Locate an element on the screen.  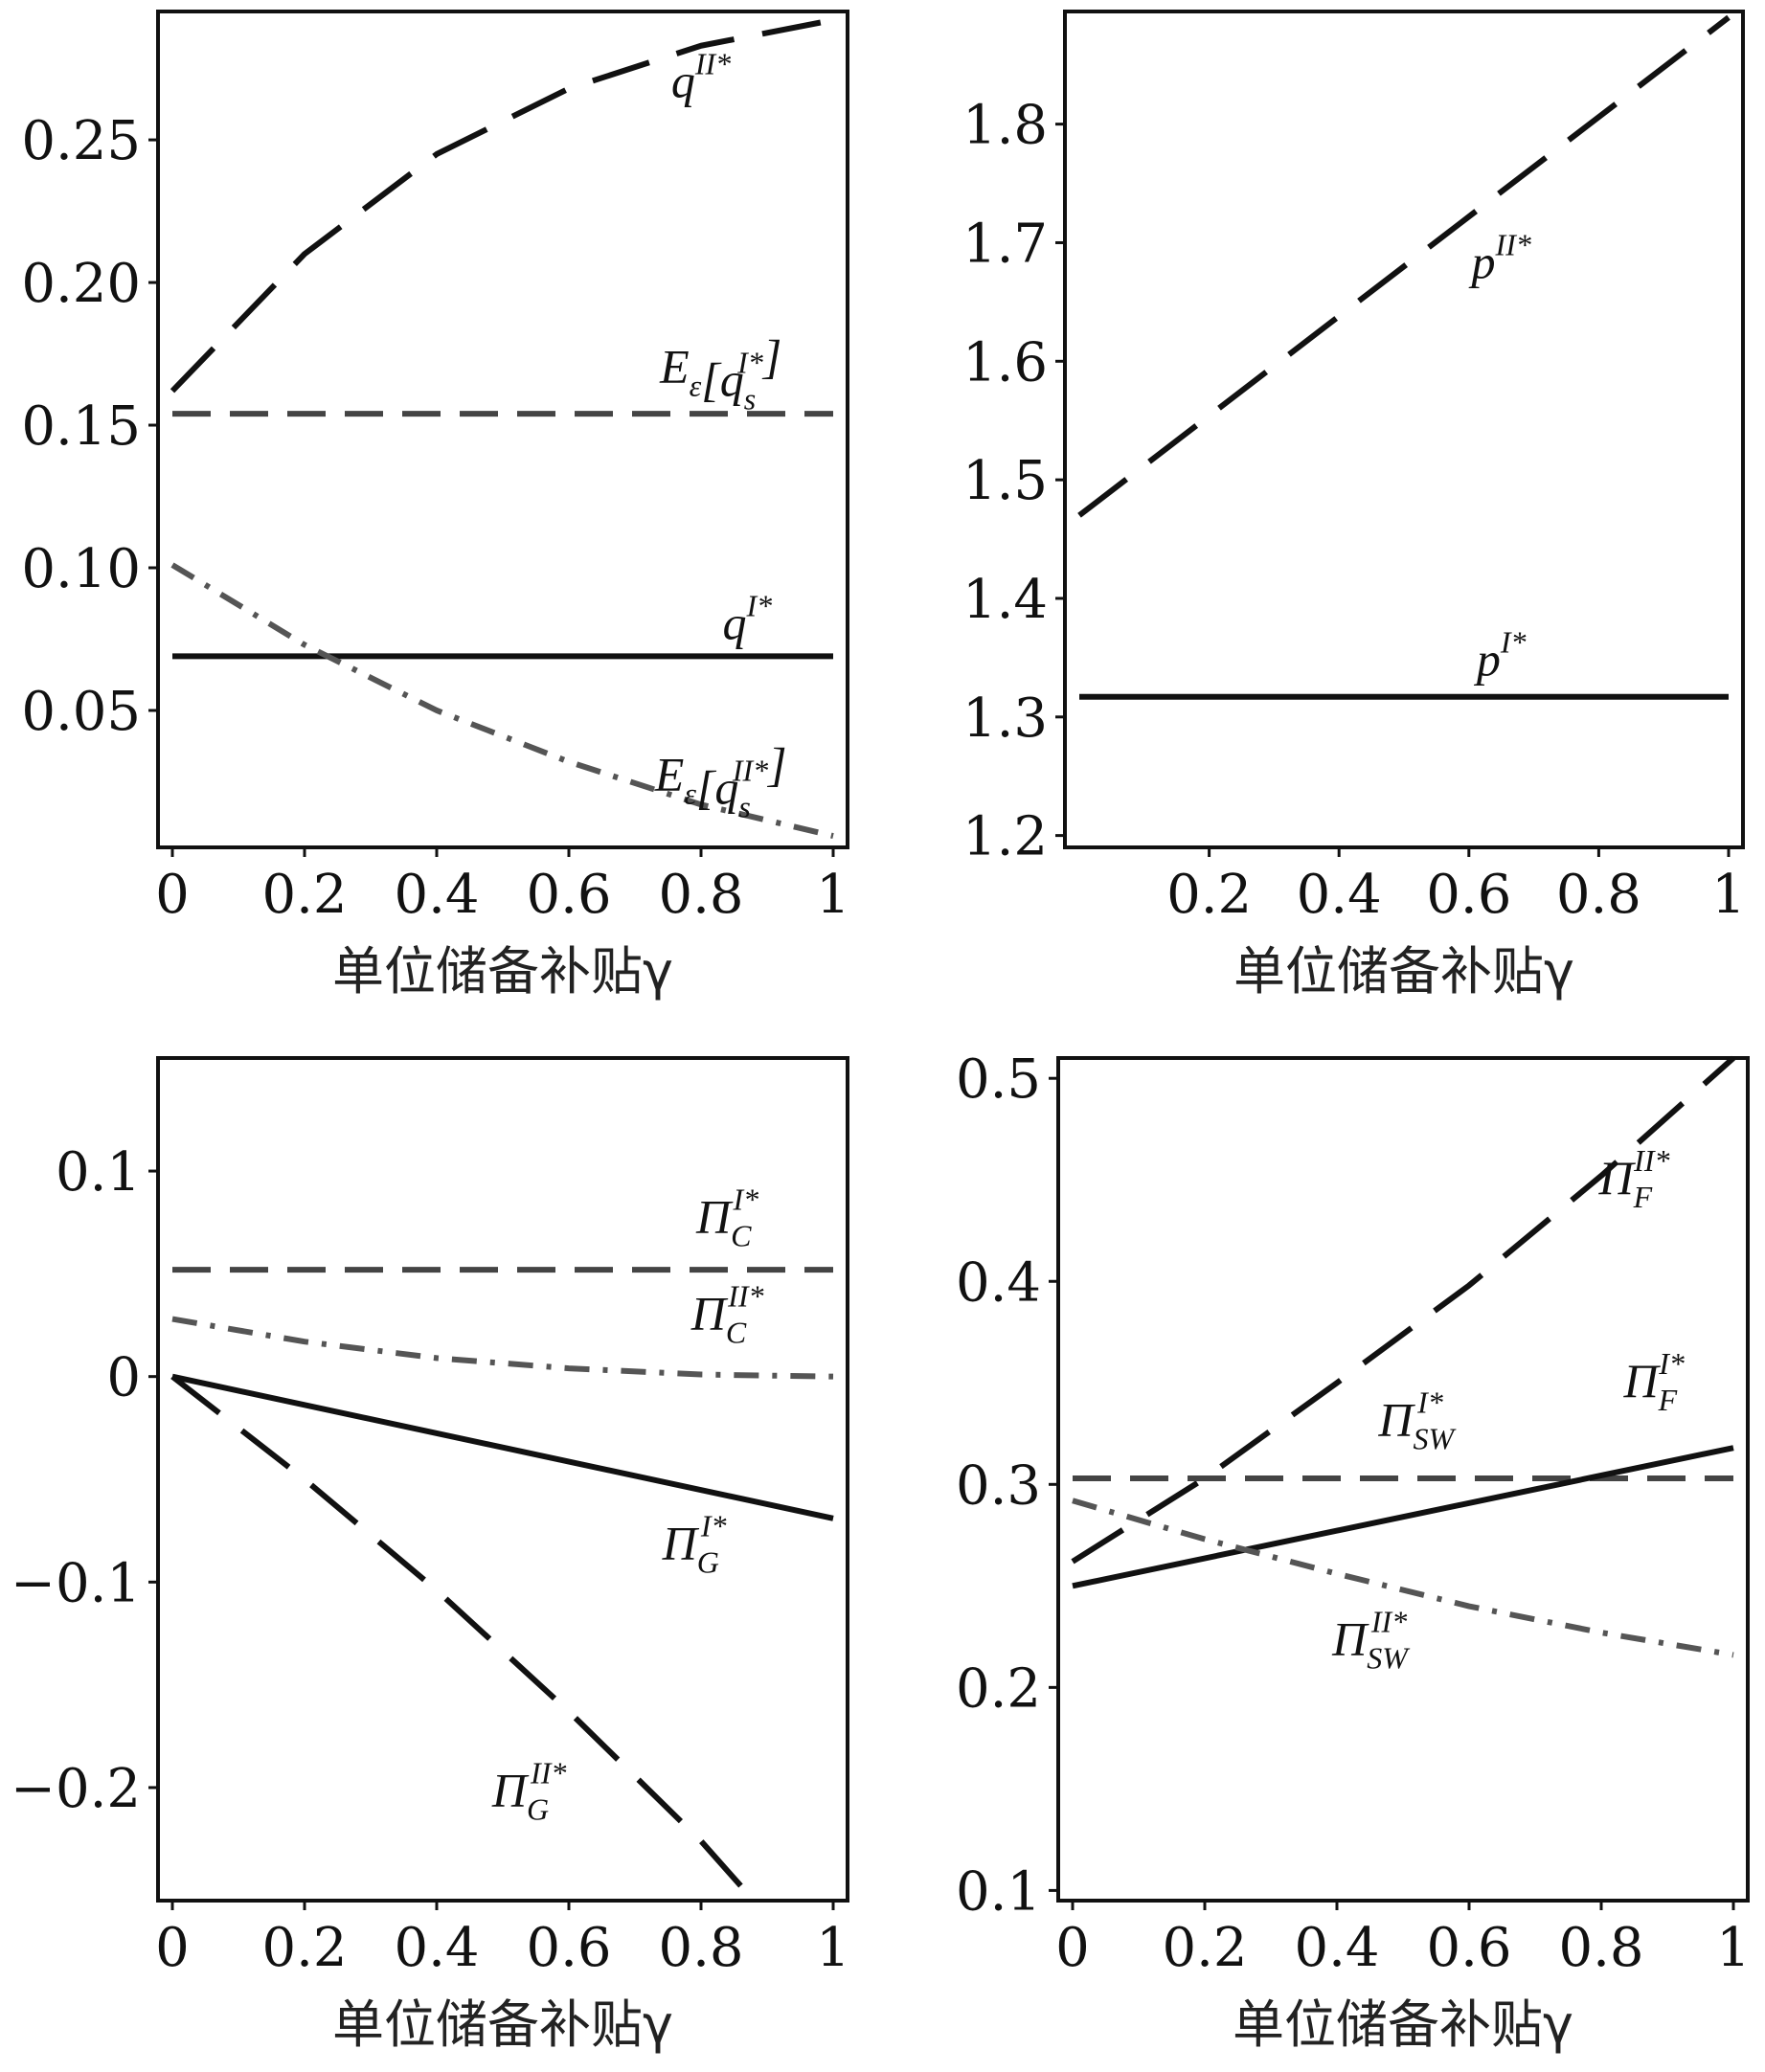
y-tick-label: 0.5 is located at coordinates (998, 1079).